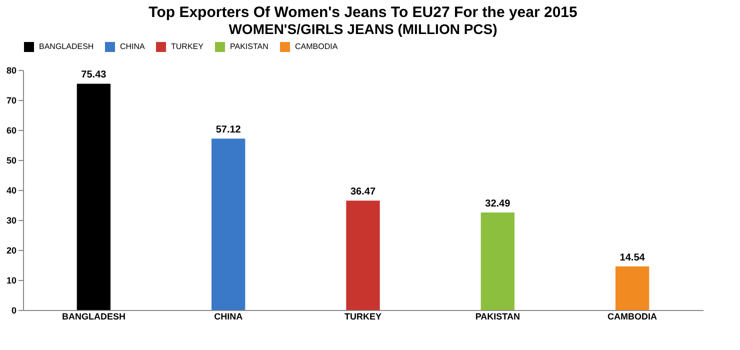  What do you see at coordinates (249, 46) in the screenshot?
I see `legend-label: PAKISTAN` at bounding box center [249, 46].